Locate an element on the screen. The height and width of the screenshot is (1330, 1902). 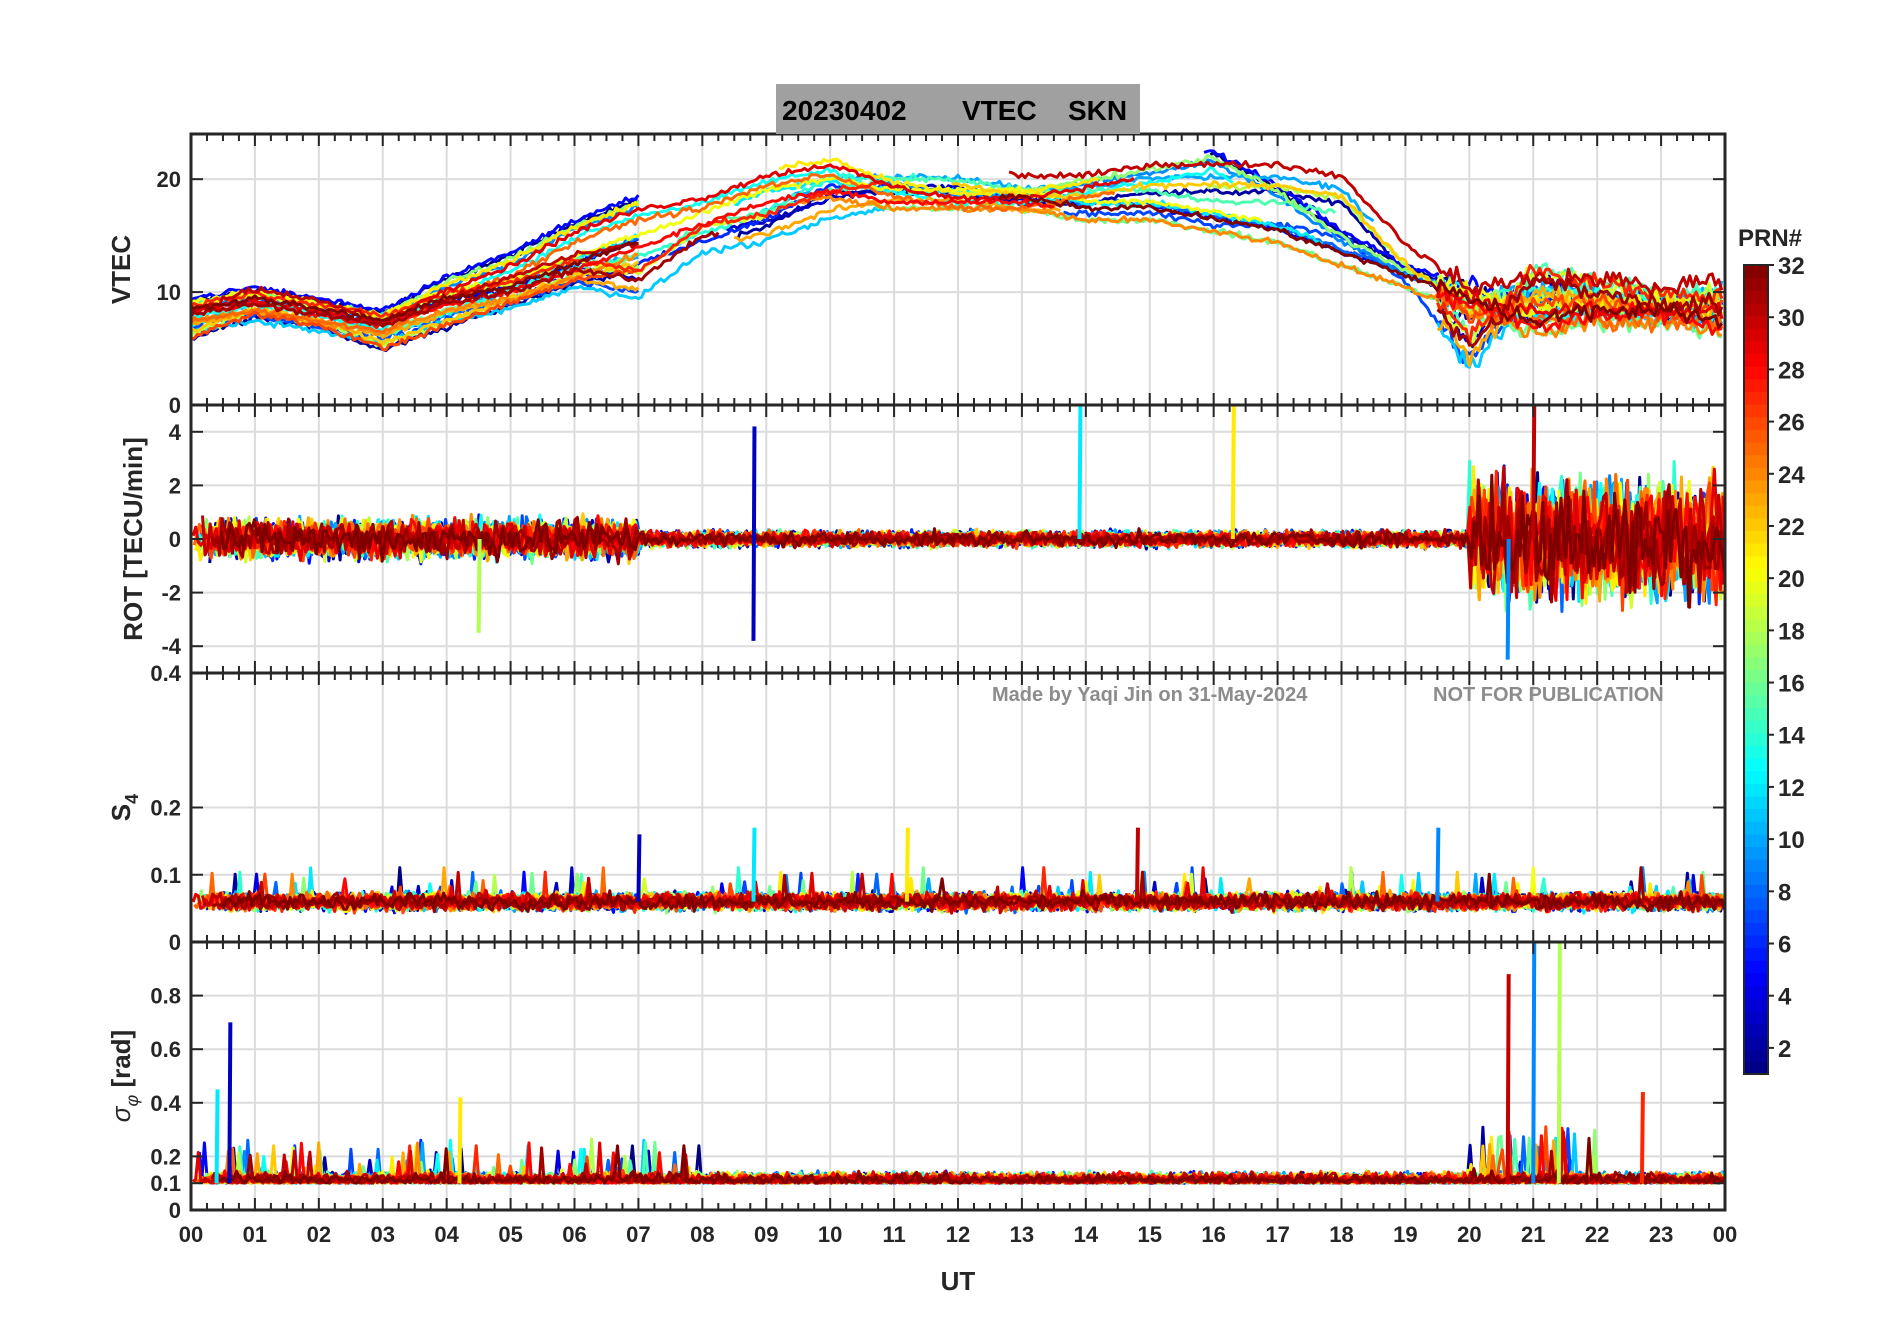
colorbar-tick-label: 14 is located at coordinates (1791, 736).